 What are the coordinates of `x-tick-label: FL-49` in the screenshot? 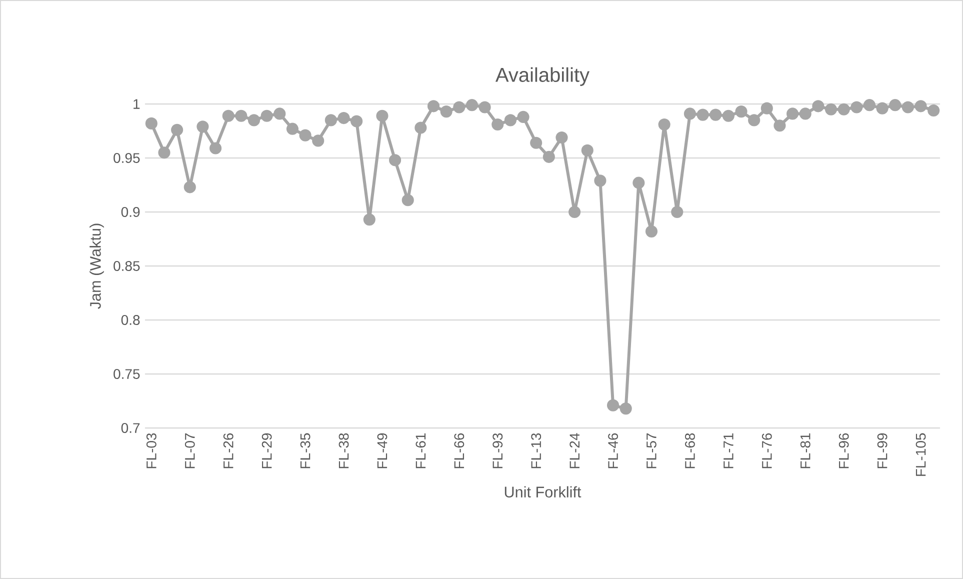 It's located at (382, 450).